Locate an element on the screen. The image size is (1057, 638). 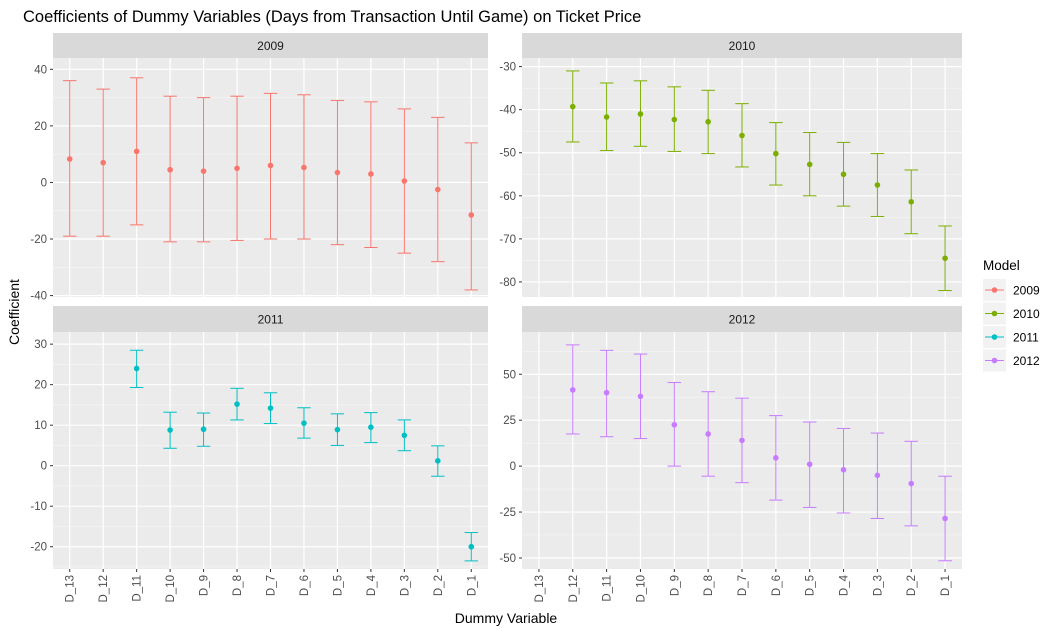
legend-label: 2009 is located at coordinates (1026, 291).